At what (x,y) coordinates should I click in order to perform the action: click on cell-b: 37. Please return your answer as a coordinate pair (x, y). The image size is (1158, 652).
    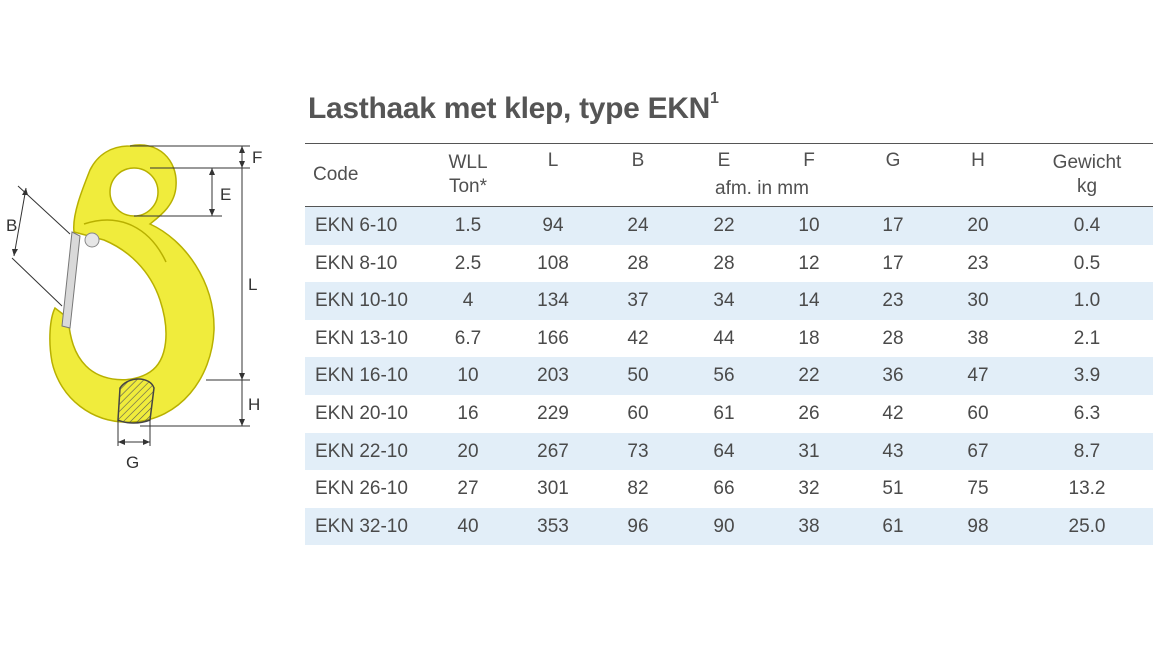
    Looking at the image, I should click on (638, 301).